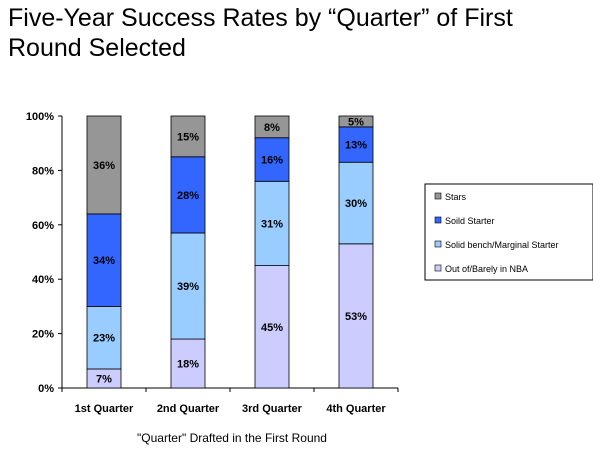  I want to click on data-label: 34%, so click(104, 261).